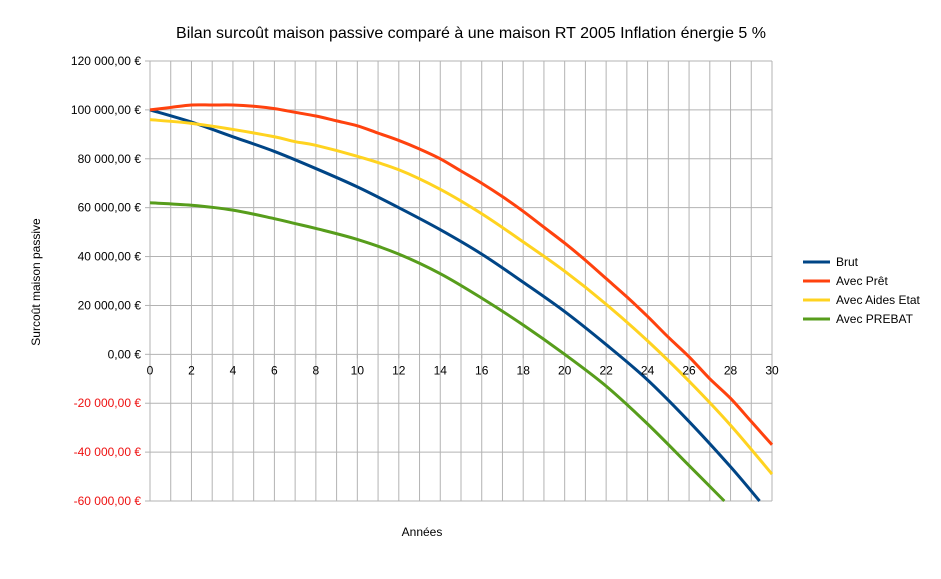 The width and height of the screenshot is (941, 579). Describe the element at coordinates (110, 257) in the screenshot. I see `y-tick-label: 40 000,00 €` at that location.